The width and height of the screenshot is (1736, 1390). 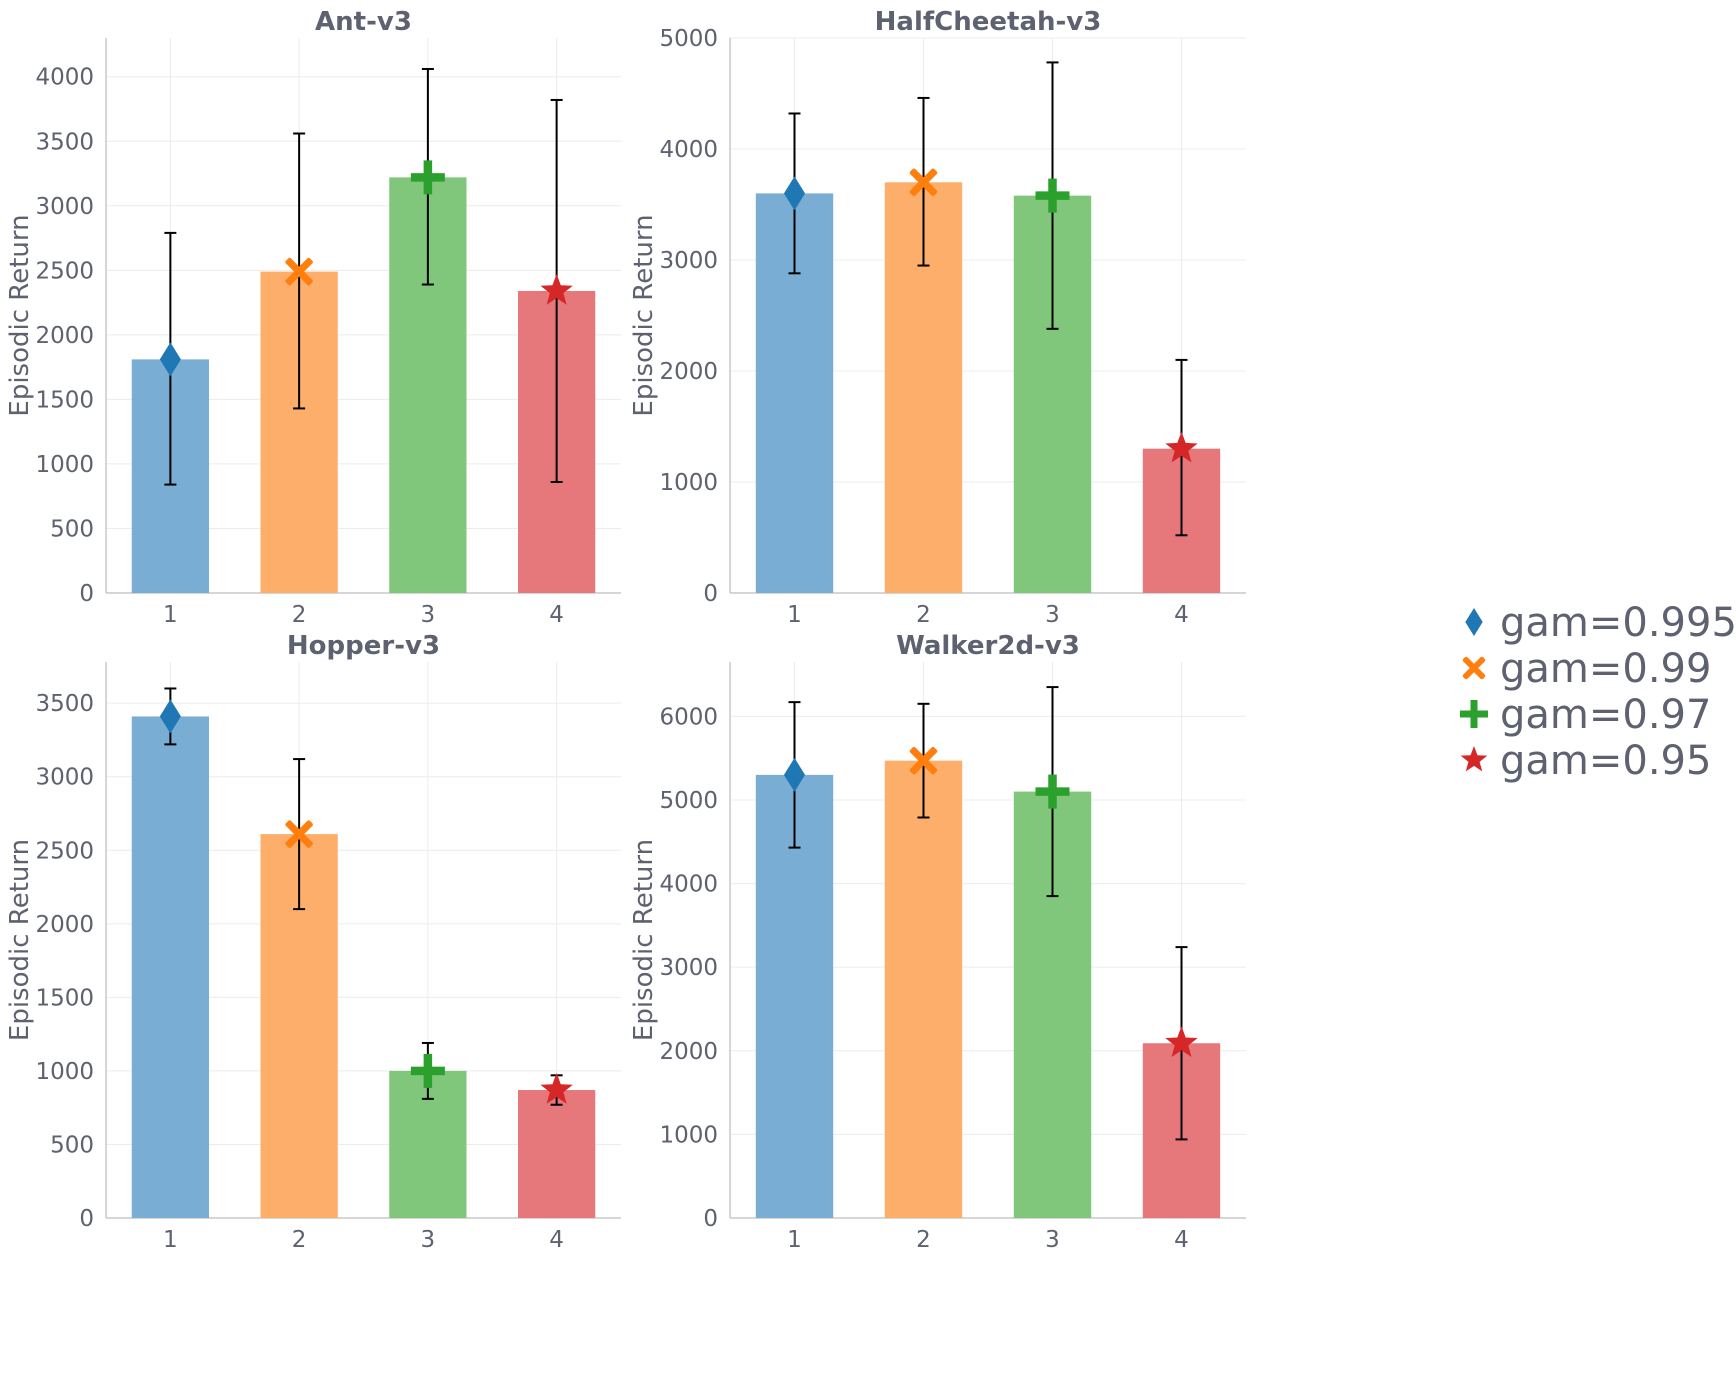 What do you see at coordinates (988, 22) in the screenshot?
I see `subplot-title: HalfCheetah-v3` at bounding box center [988, 22].